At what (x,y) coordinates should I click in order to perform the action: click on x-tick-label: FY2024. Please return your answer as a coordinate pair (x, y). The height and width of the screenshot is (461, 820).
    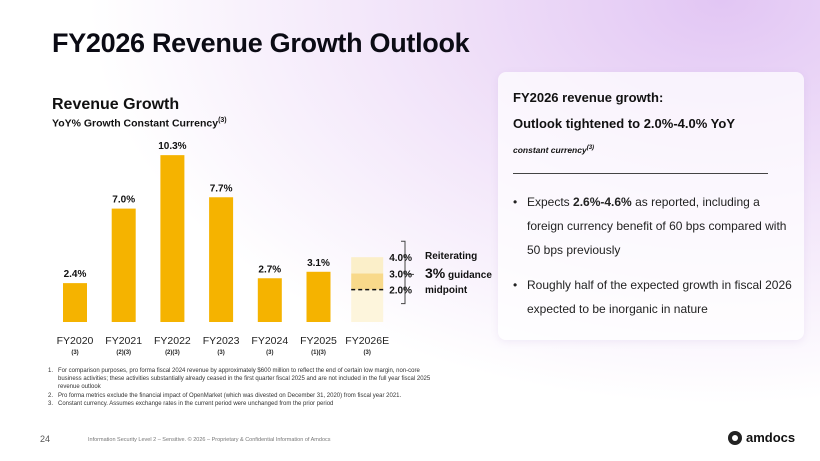
    Looking at the image, I should click on (269, 341).